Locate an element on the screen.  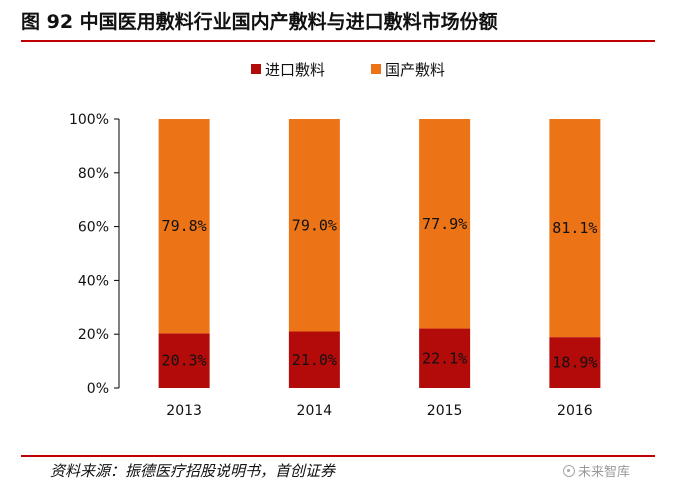
figure-title: 图 92 中国医用敷料行业国内产敷料与进口敷料市场份额 is located at coordinates (259, 22).